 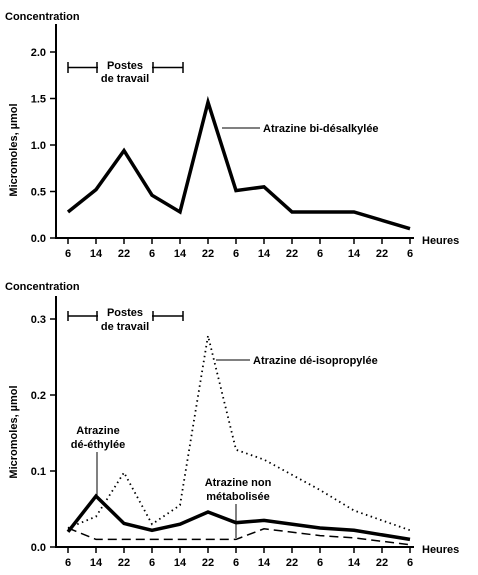 I want to click on top-y-tick-label-2: 1.0, so click(x=38, y=146).